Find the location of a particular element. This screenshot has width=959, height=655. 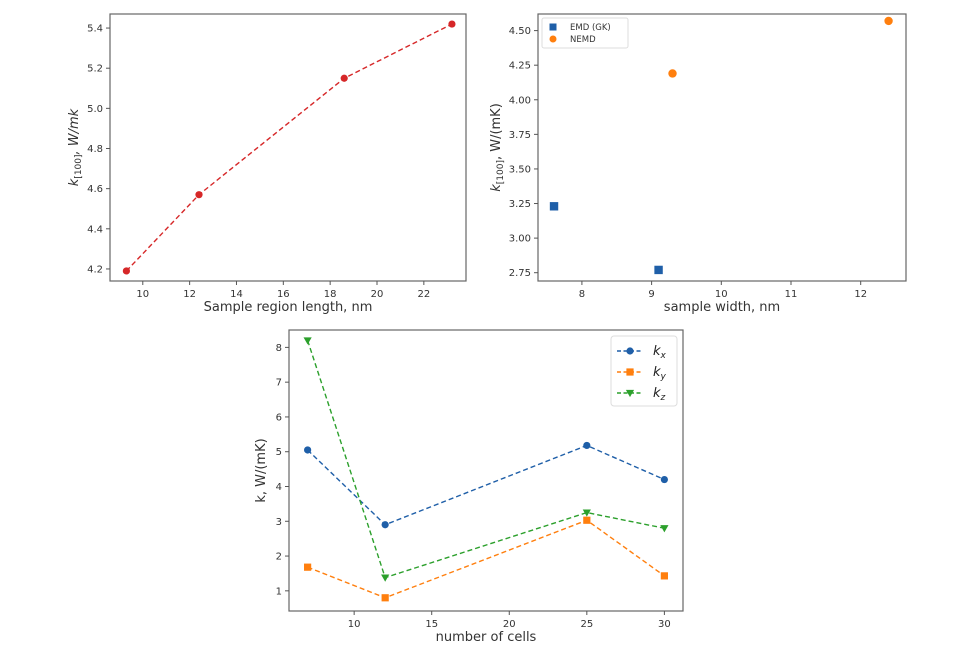

y-tick-label: 4 is located at coordinates (279, 487).